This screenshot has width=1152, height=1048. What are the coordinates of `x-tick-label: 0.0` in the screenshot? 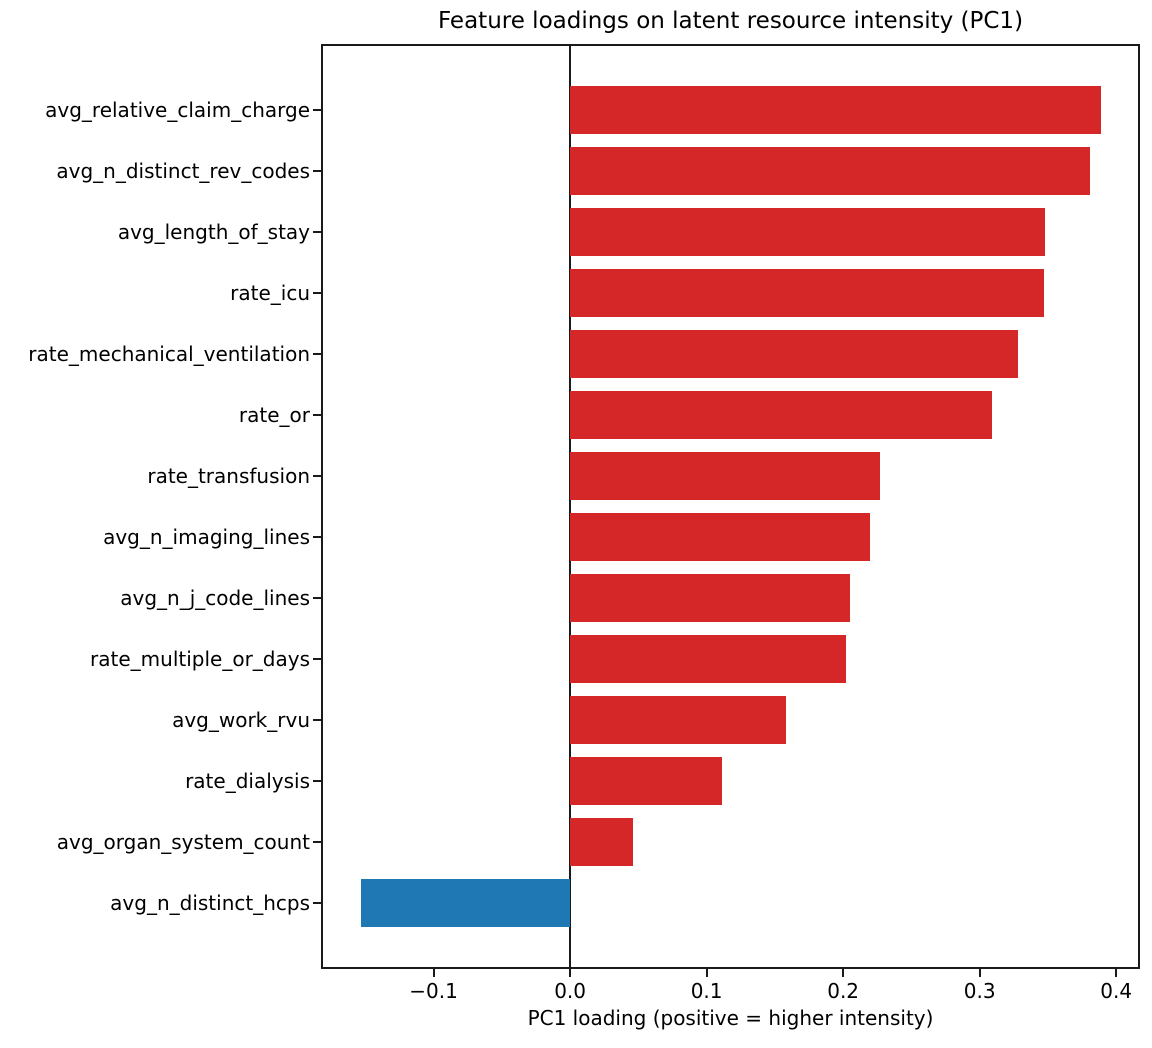 It's located at (570, 991).